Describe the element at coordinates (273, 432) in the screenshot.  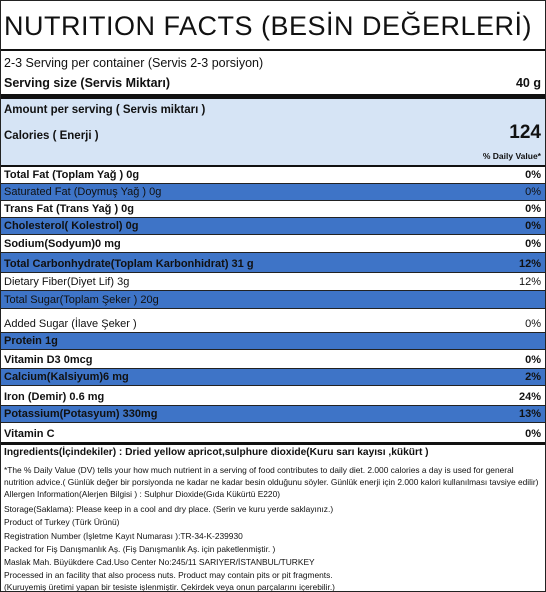
I see `nutrient-row: Vitamin C 0%` at that location.